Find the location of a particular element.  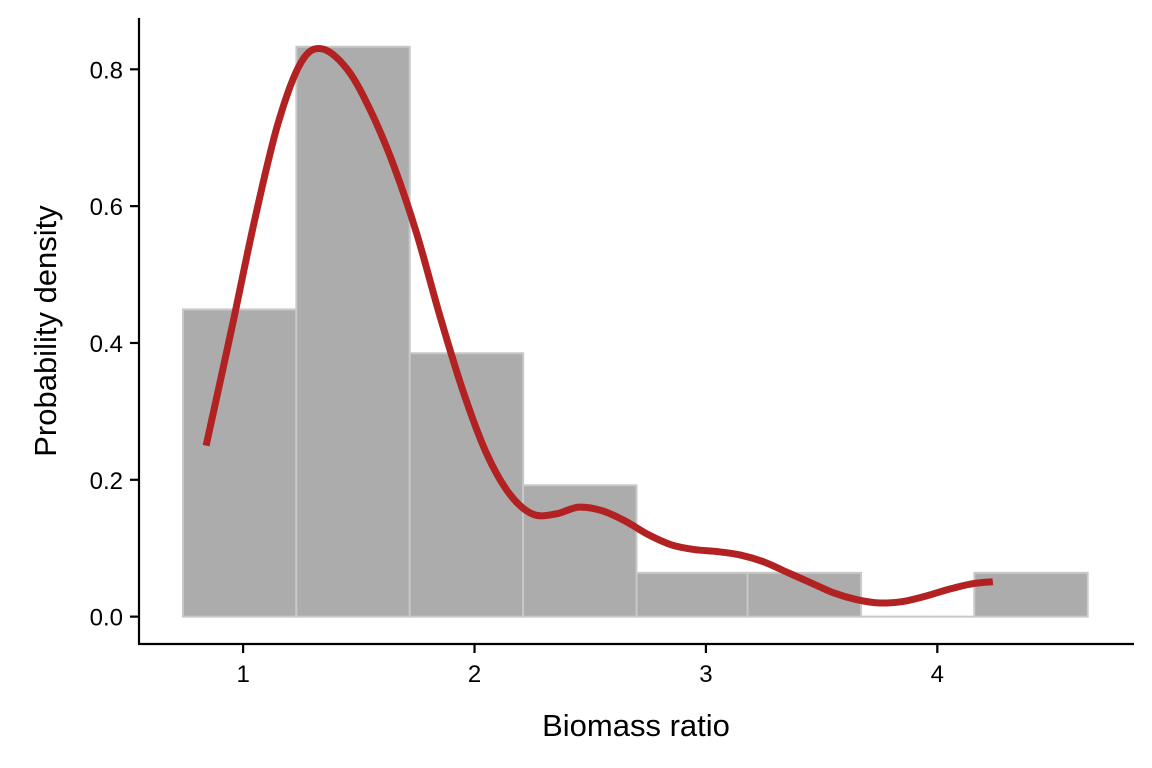

x-axis-ticks: 1 2 3 4 is located at coordinates (590, 666).